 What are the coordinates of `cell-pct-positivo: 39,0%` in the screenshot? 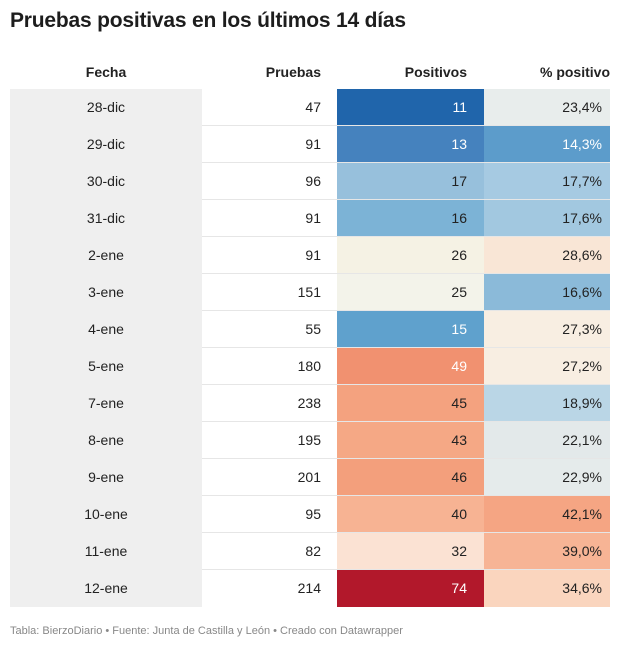 It's located at (547, 551).